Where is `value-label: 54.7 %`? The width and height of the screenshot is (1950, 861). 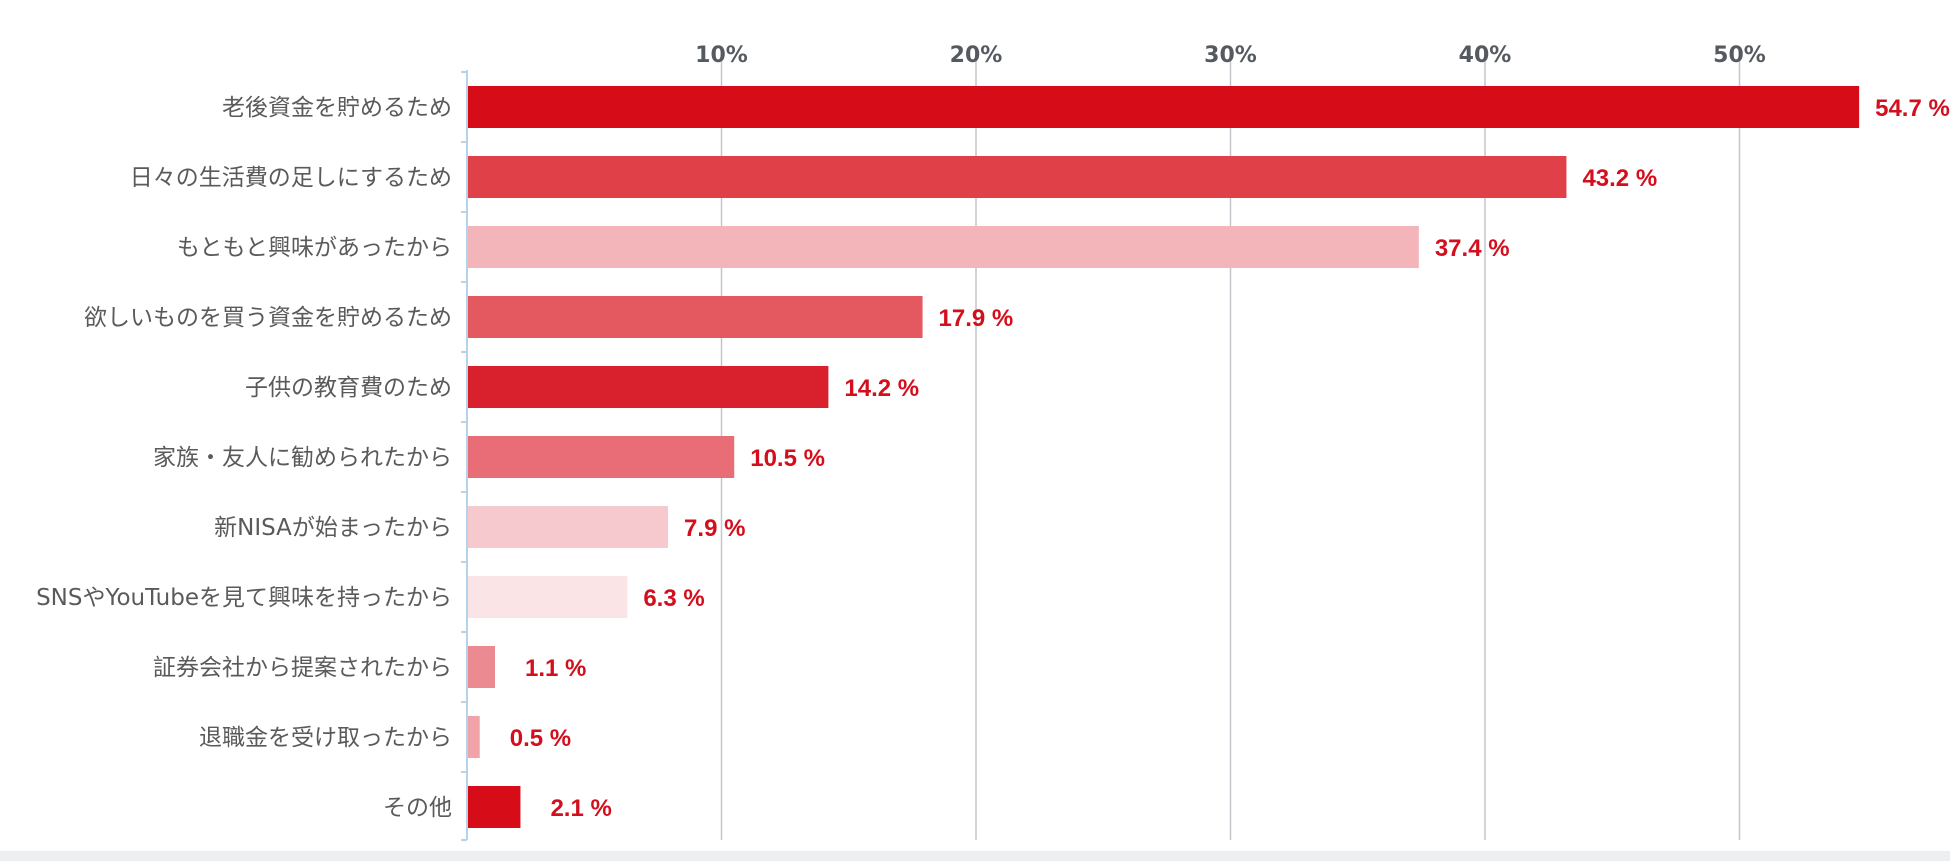 value-label: 54.7 % is located at coordinates (1912, 108).